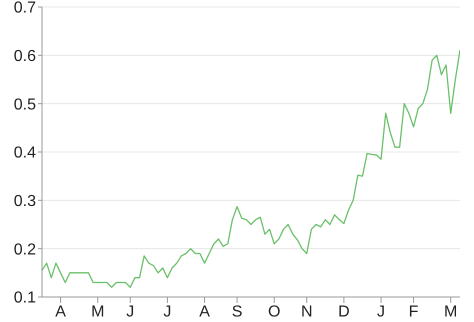  What do you see at coordinates (25, 298) in the screenshot?
I see `y-tick-label: 0.1` at bounding box center [25, 298].